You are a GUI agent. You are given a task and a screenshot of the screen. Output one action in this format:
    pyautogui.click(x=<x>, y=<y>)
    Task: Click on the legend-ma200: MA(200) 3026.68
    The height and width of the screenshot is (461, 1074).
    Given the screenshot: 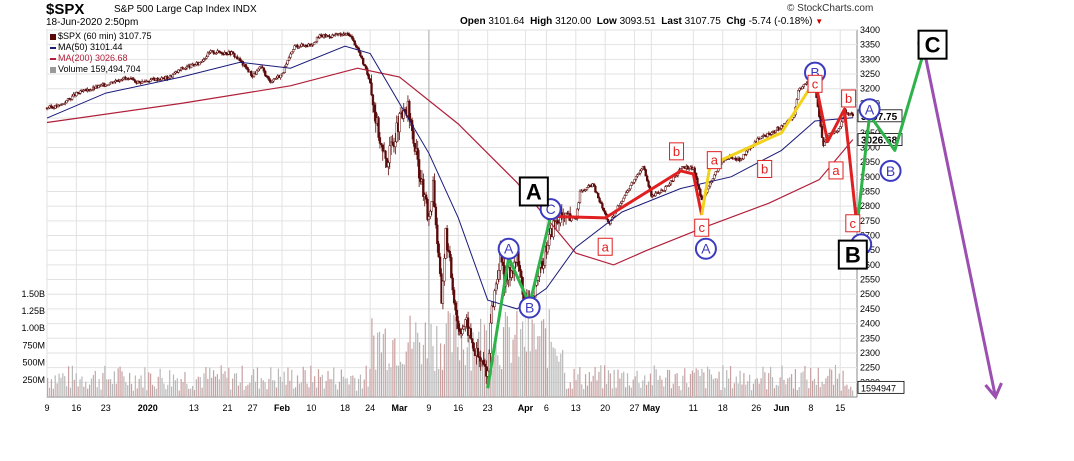 What is the action you would take?
    pyautogui.click(x=101, y=58)
    